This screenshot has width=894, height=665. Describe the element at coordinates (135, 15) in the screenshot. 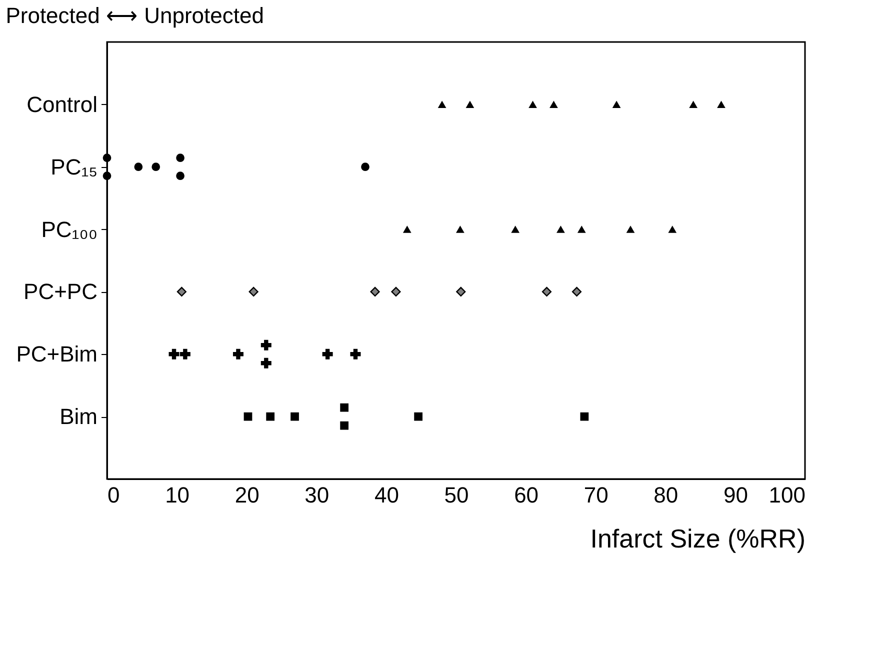

I see `chart-title: Protected ⟷ Unprotected` at that location.